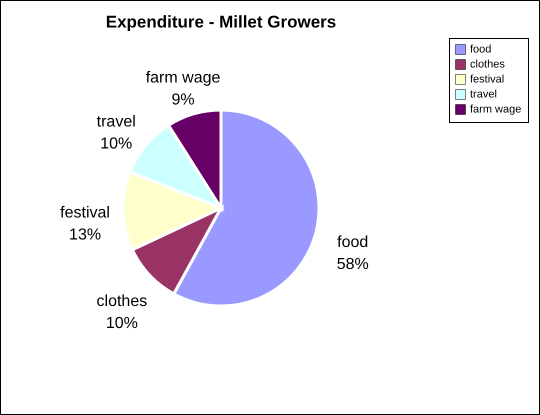  I want to click on slice-label: farm wage, so click(183, 77).